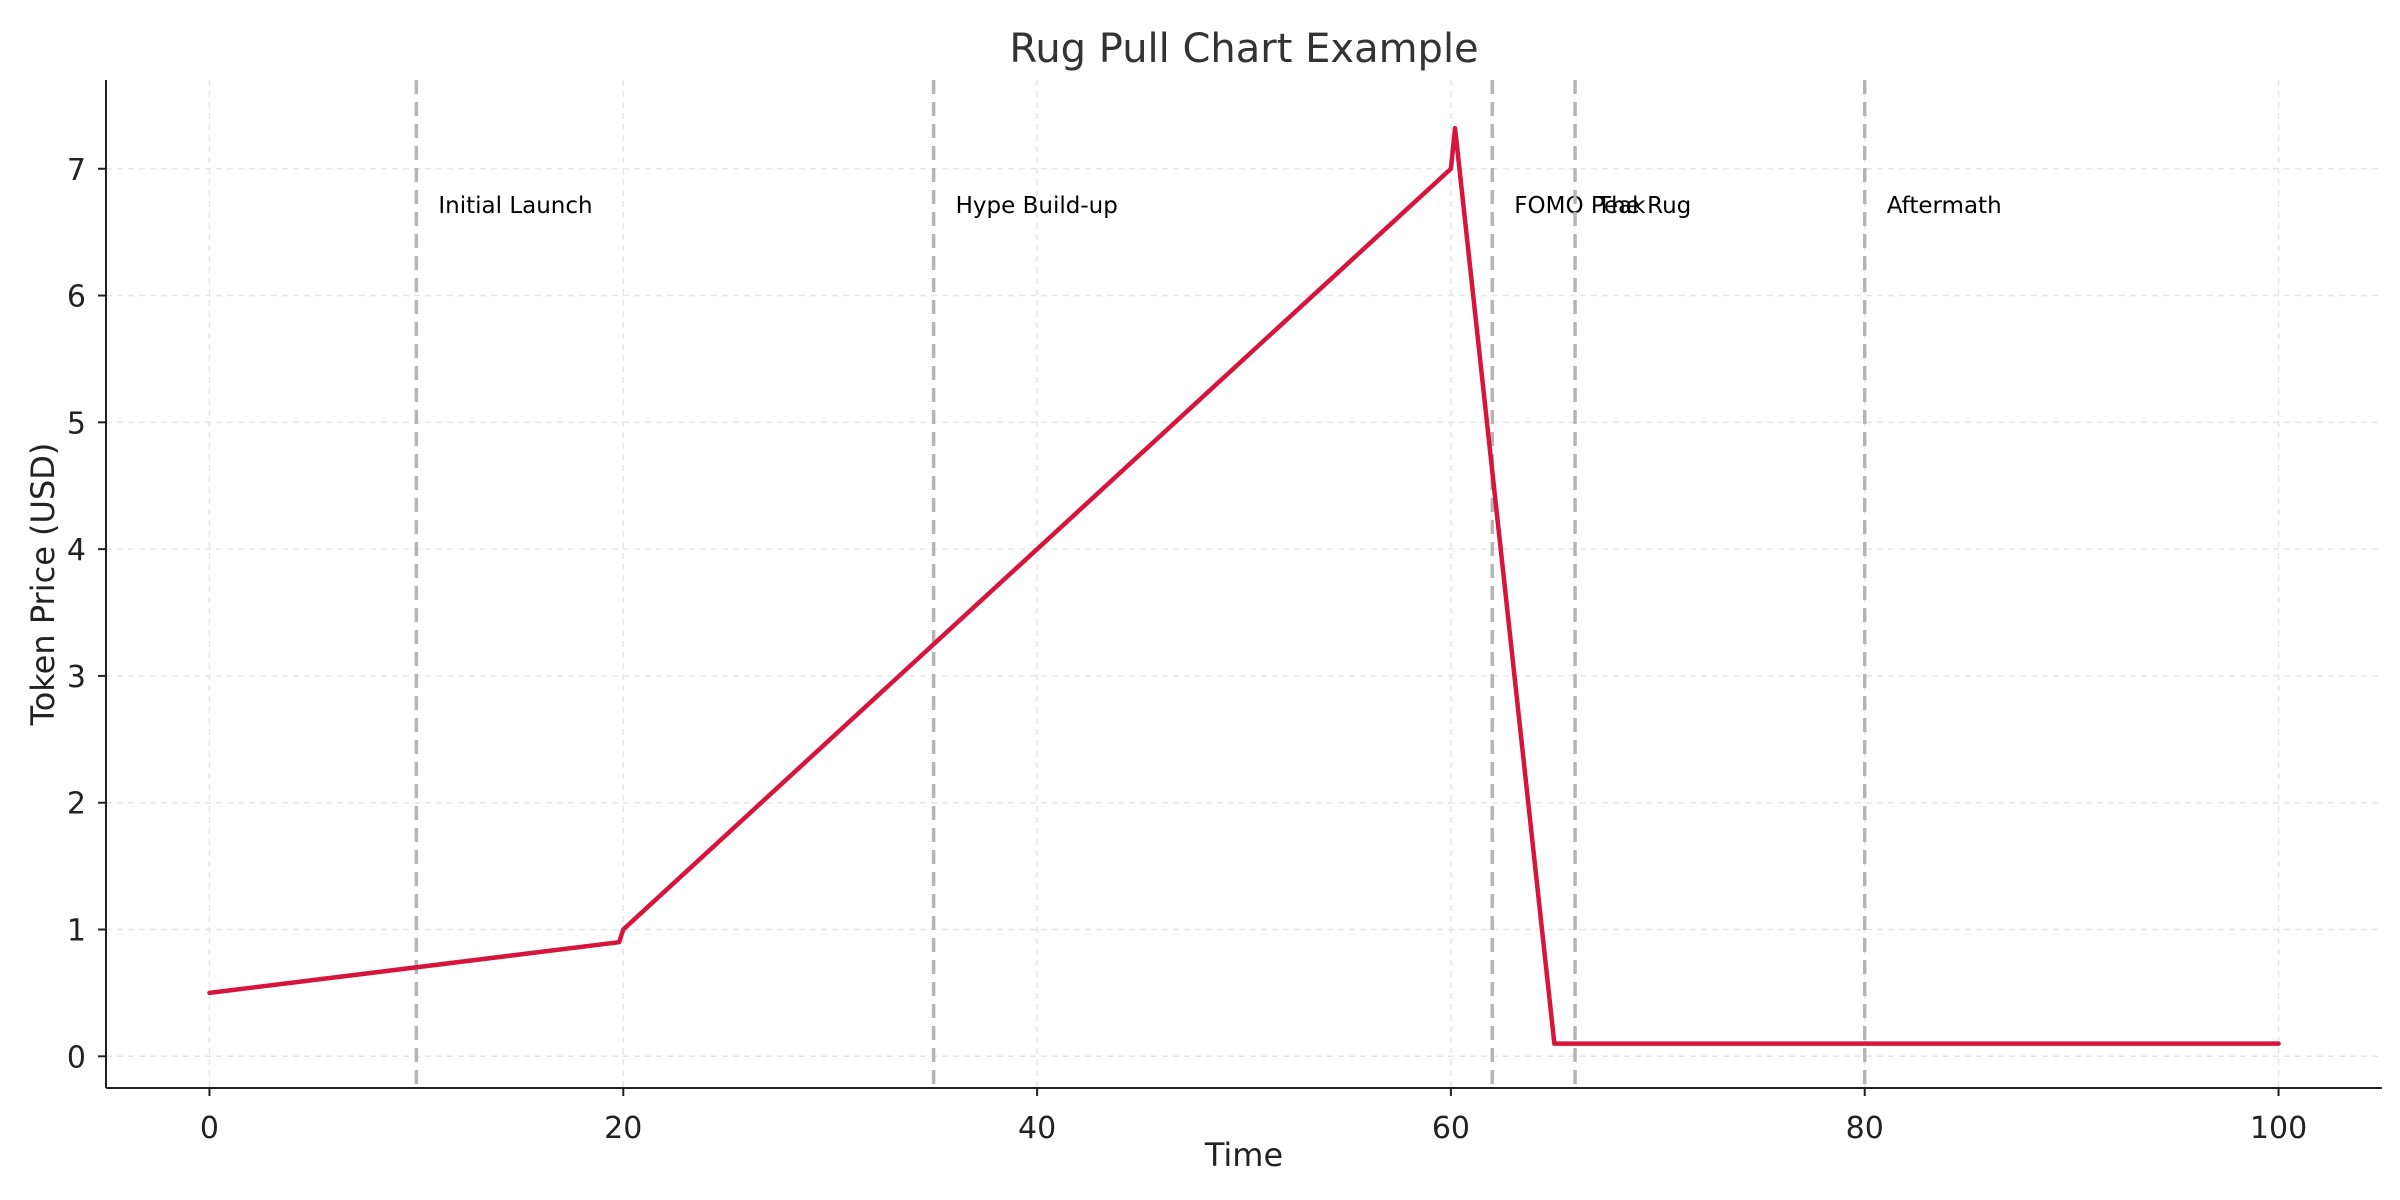 The image size is (2400, 1200). I want to click on x-tick-label: 40, so click(1037, 1128).